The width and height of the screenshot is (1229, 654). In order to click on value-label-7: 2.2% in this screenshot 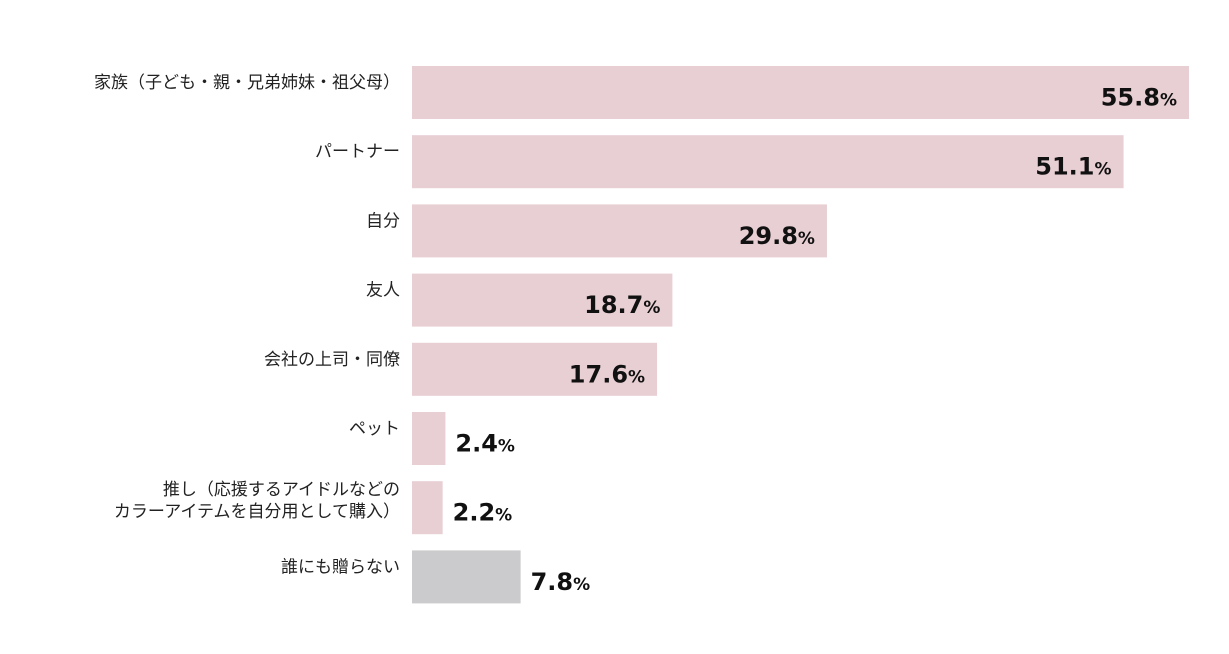, I will do `click(483, 513)`.